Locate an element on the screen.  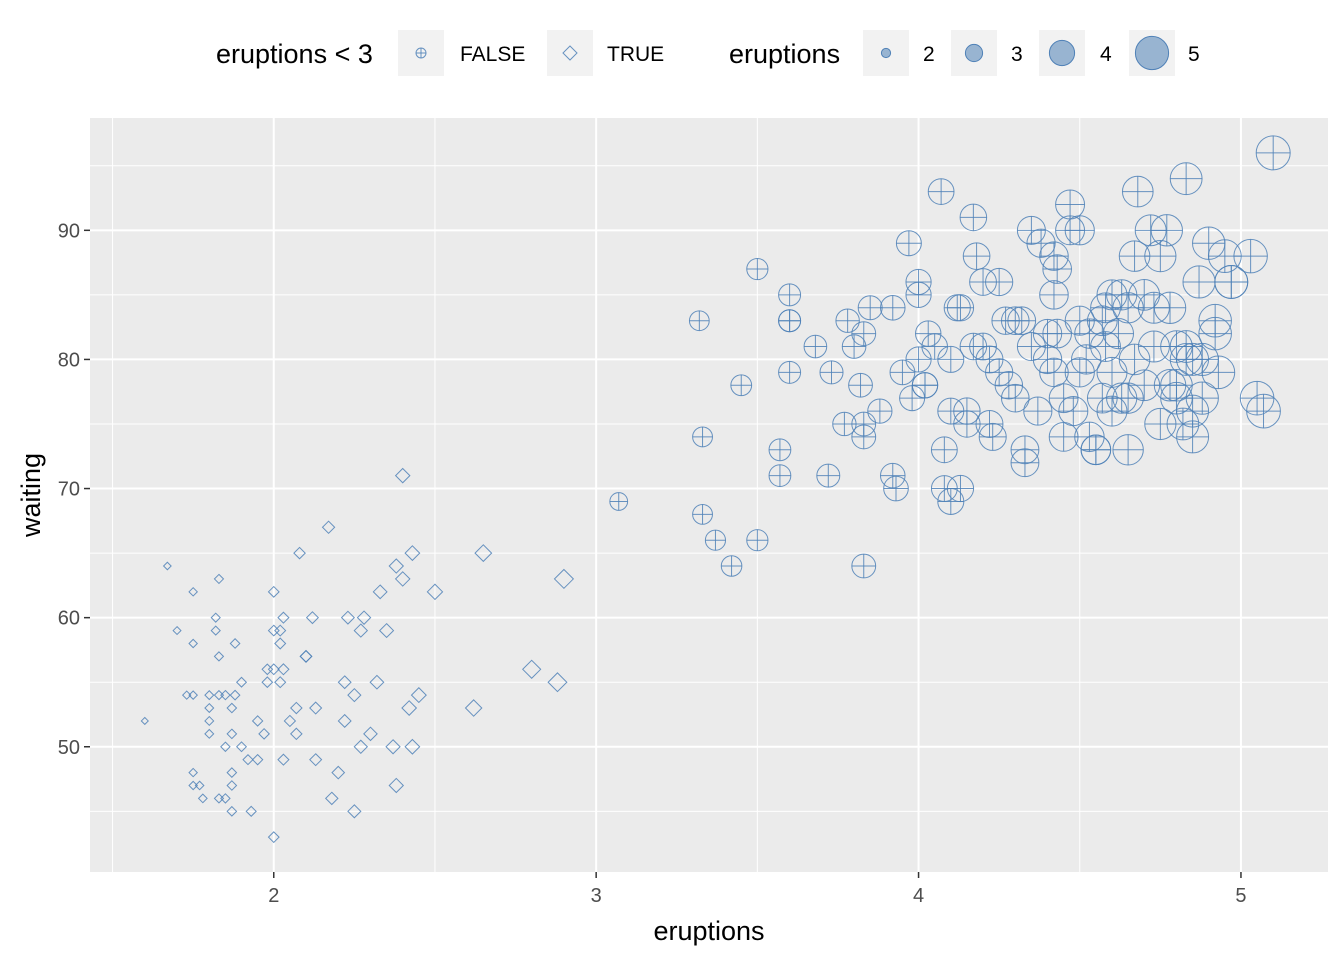
legend-size-label-5: 5 is located at coordinates (1194, 54).